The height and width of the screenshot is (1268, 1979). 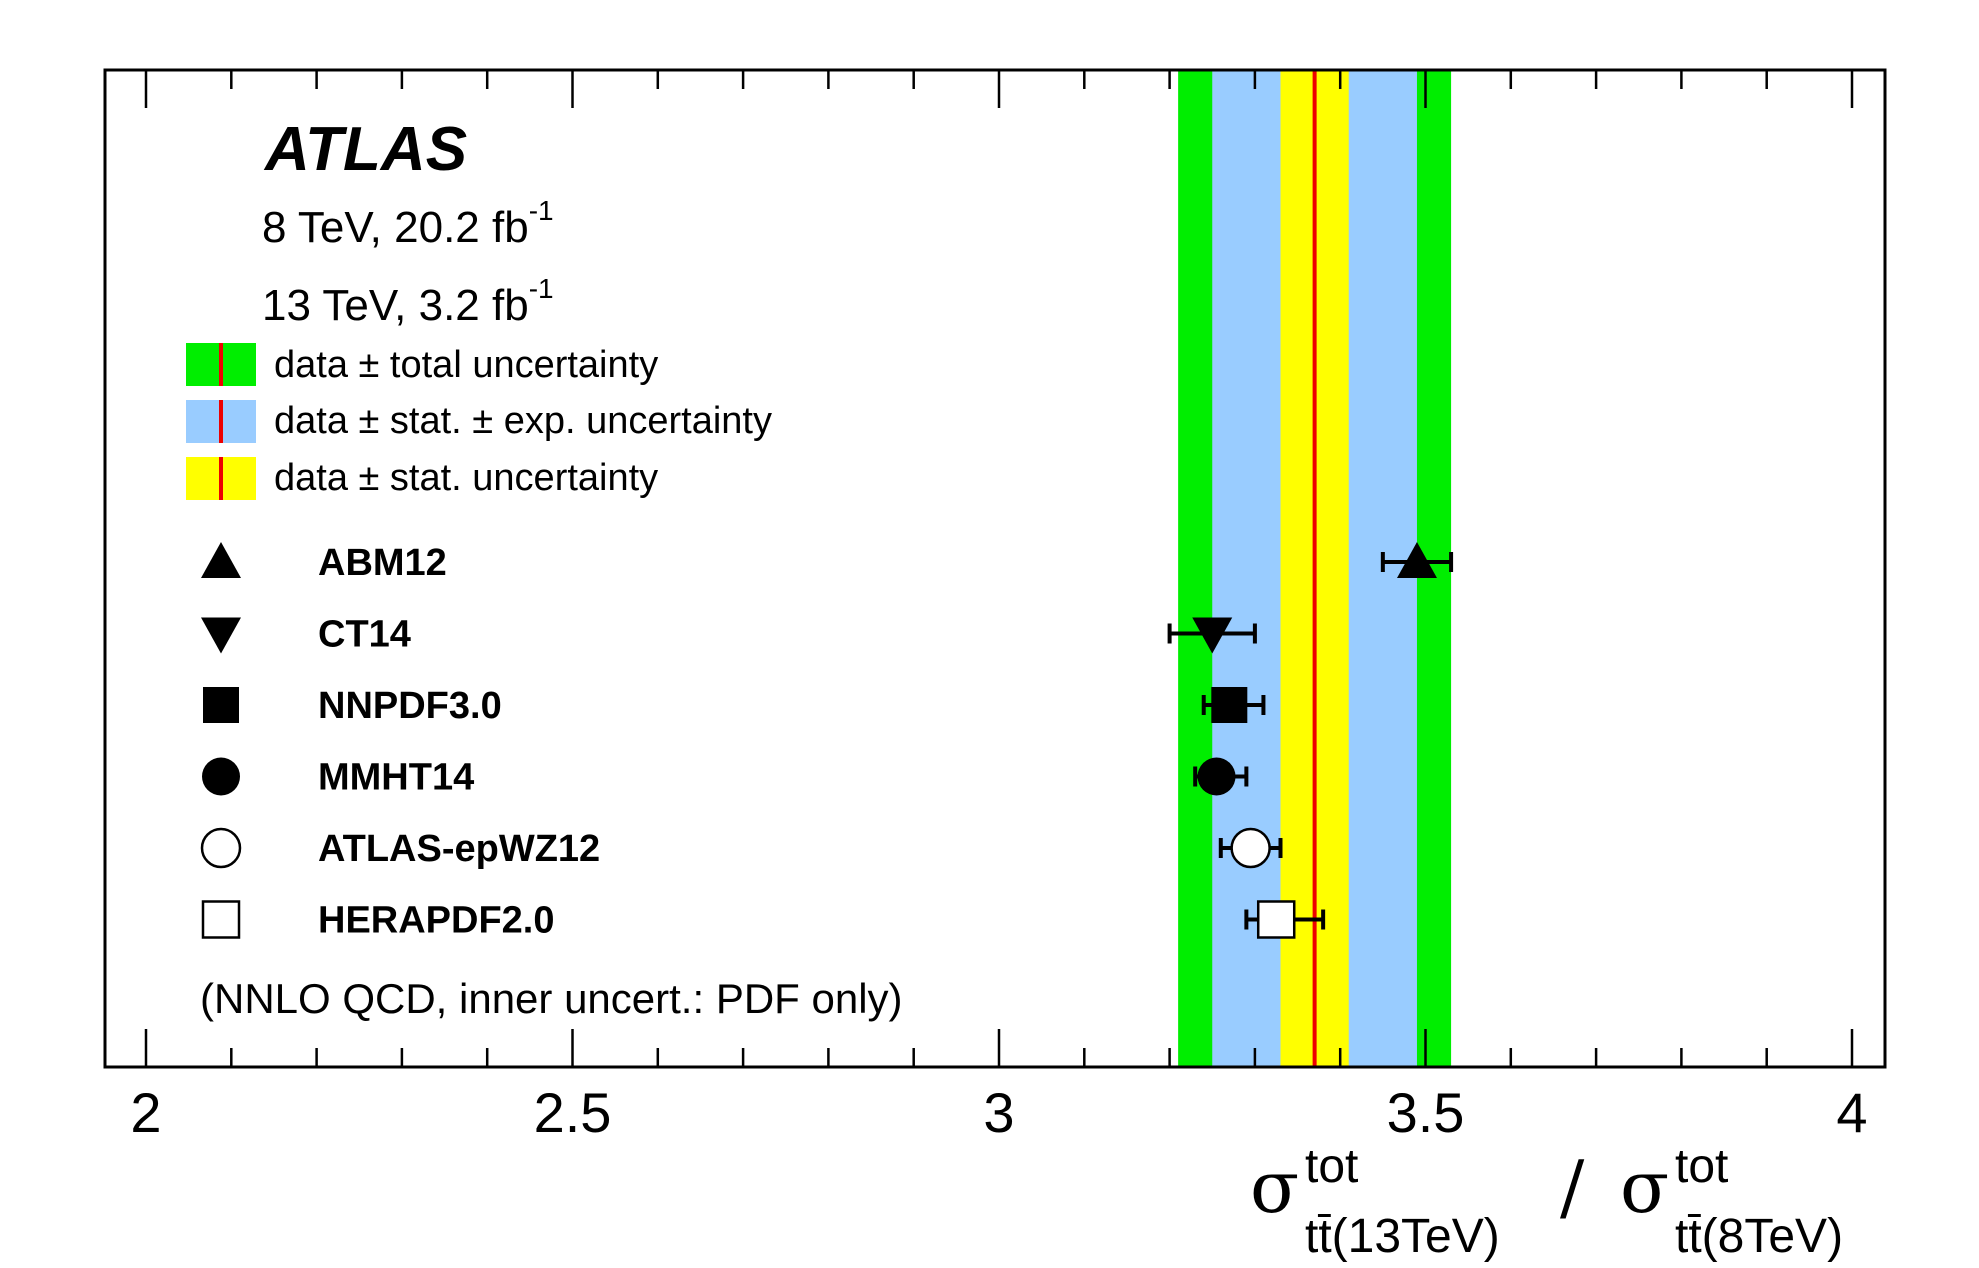 What do you see at coordinates (1572, 1187) in the screenshot?
I see `x-label-slash: /` at bounding box center [1572, 1187].